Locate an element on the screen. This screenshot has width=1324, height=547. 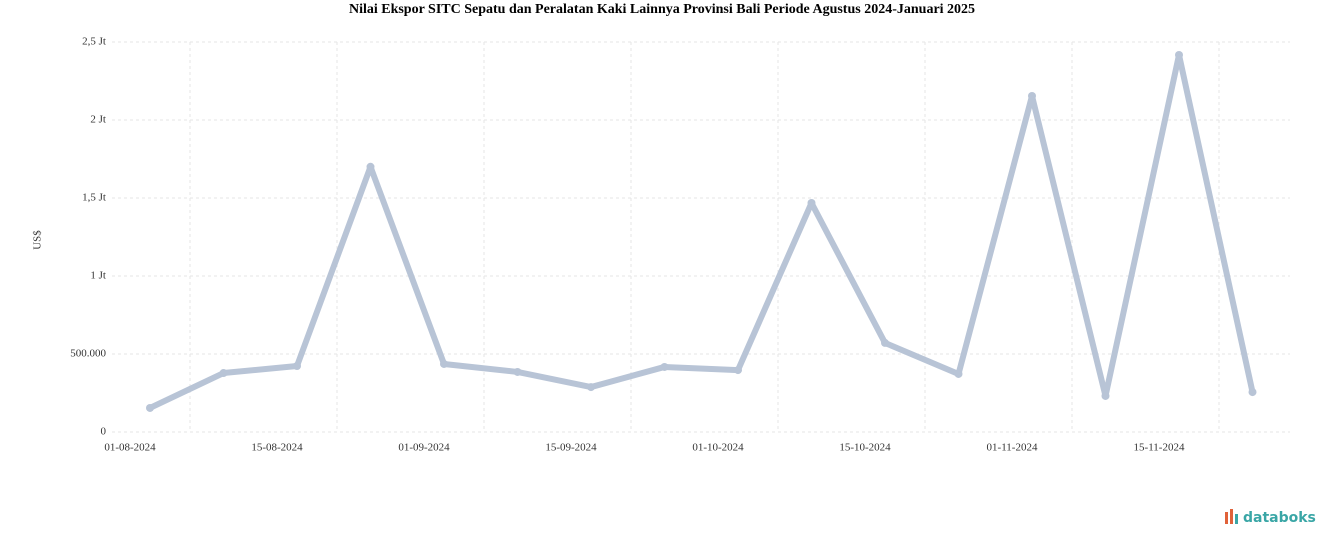
x-tick-label: 01-08-2024 is located at coordinates (130, 448).